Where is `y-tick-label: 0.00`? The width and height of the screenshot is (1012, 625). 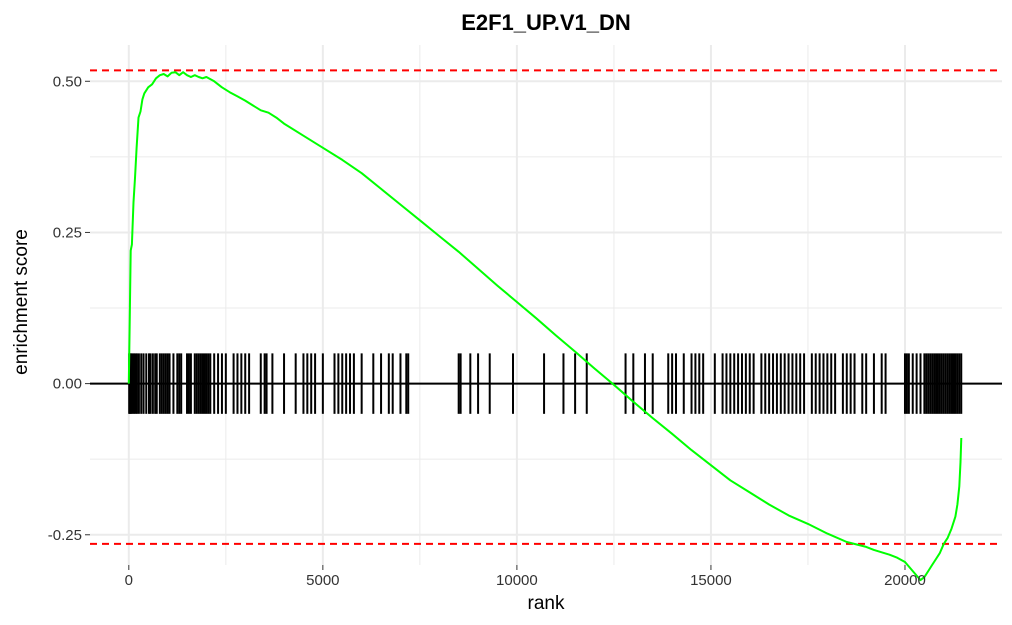 y-tick-label: 0.00 is located at coordinates (67, 384).